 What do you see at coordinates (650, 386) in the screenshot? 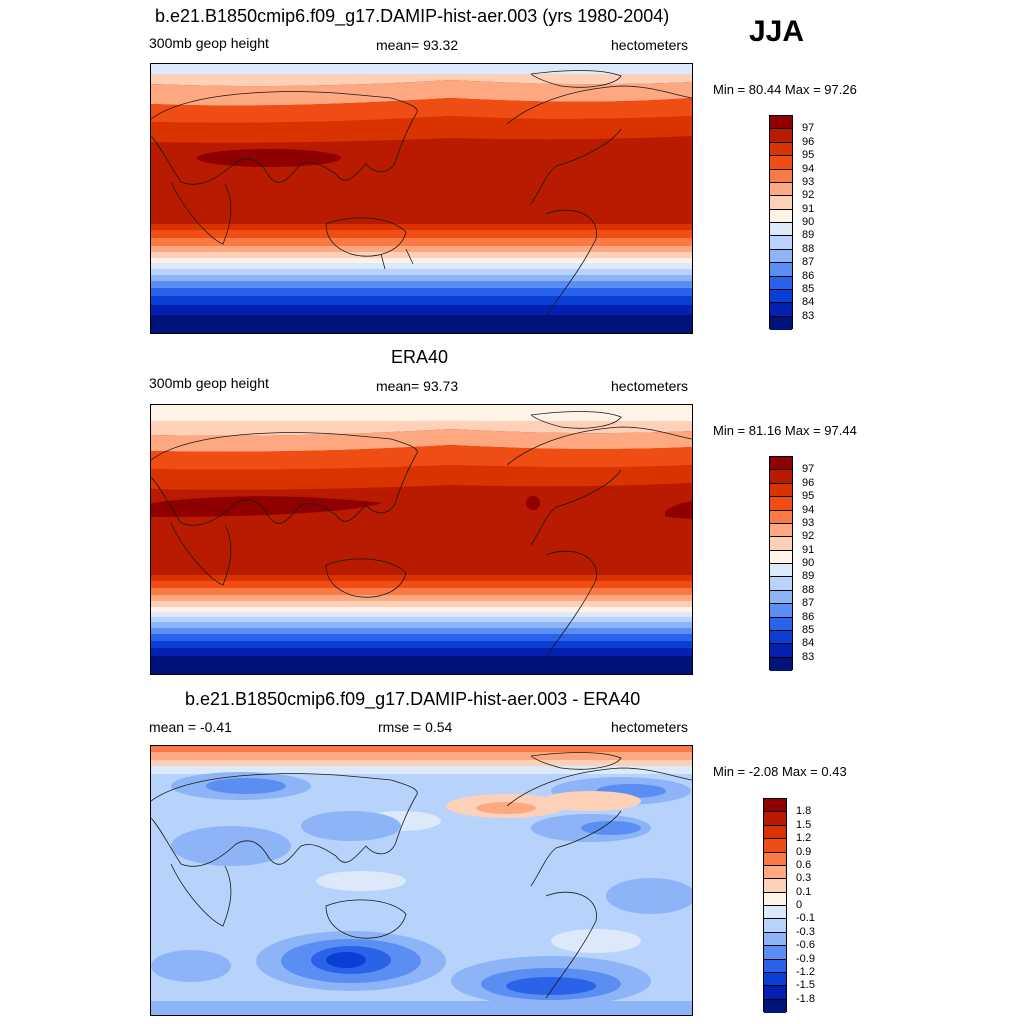
I see `panel-2-units-label: hectometers` at bounding box center [650, 386].